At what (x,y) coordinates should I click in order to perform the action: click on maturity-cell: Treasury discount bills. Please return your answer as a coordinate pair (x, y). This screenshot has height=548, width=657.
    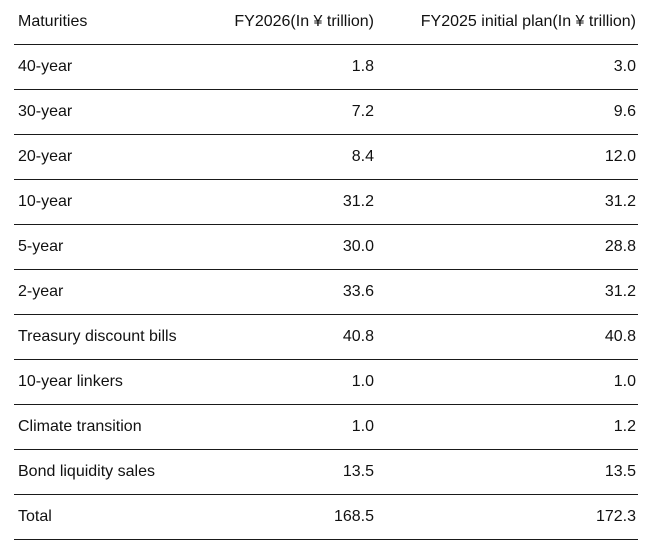
    Looking at the image, I should click on (114, 337).